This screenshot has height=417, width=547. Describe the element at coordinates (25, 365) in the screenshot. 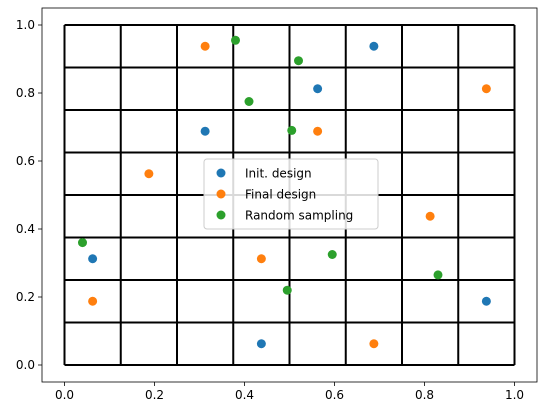

I see `y-tick-label: 0.0` at that location.